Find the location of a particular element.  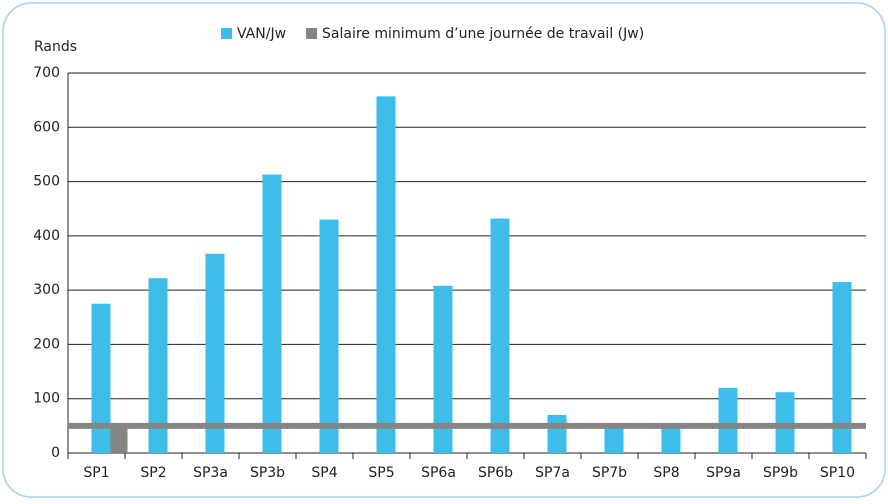

y-tick-label: 700 is located at coordinates (46, 73).